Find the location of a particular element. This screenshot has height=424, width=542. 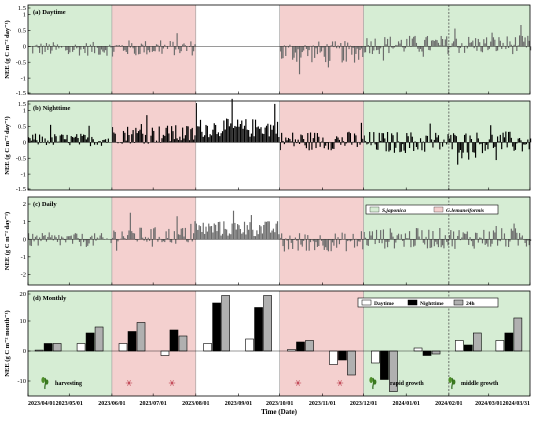

legend-label: 24h is located at coordinates (470, 304).